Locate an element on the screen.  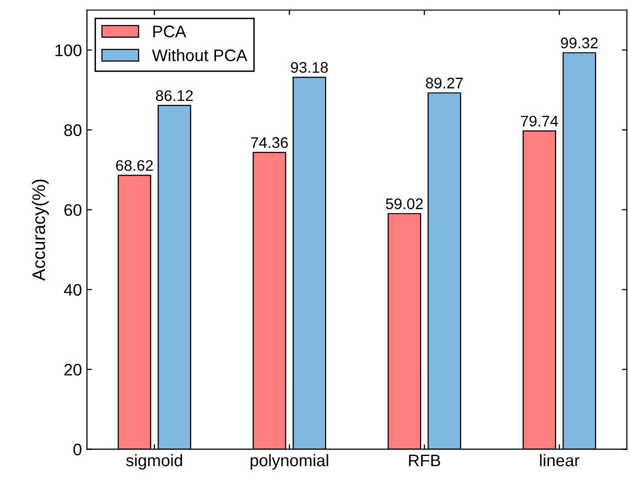
y-tick-label: 20 is located at coordinates (73, 370).